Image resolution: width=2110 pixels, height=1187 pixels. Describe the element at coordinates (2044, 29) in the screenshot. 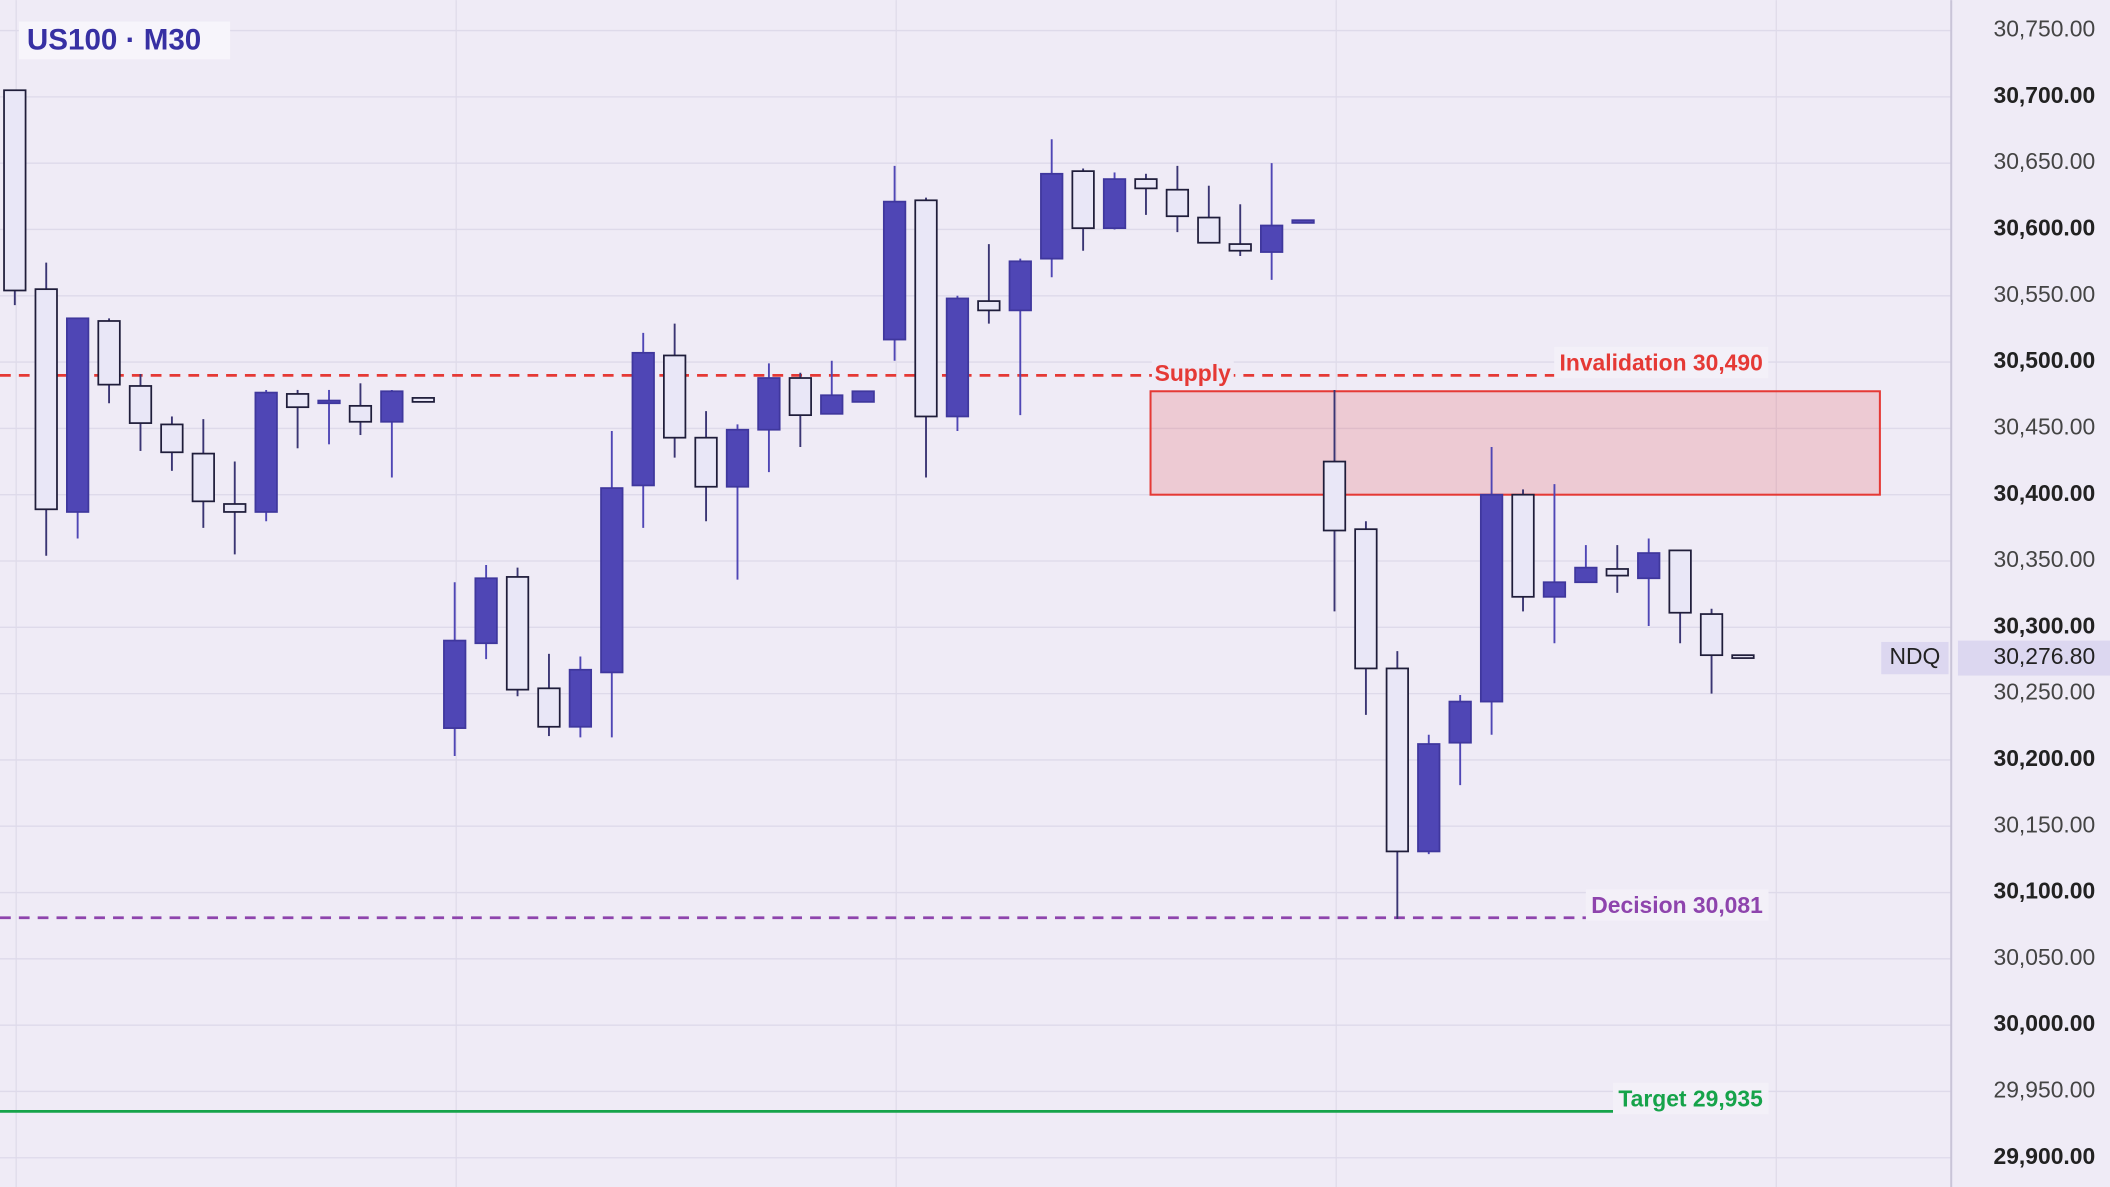

I see `y-tick-label: 30,750.00` at that location.